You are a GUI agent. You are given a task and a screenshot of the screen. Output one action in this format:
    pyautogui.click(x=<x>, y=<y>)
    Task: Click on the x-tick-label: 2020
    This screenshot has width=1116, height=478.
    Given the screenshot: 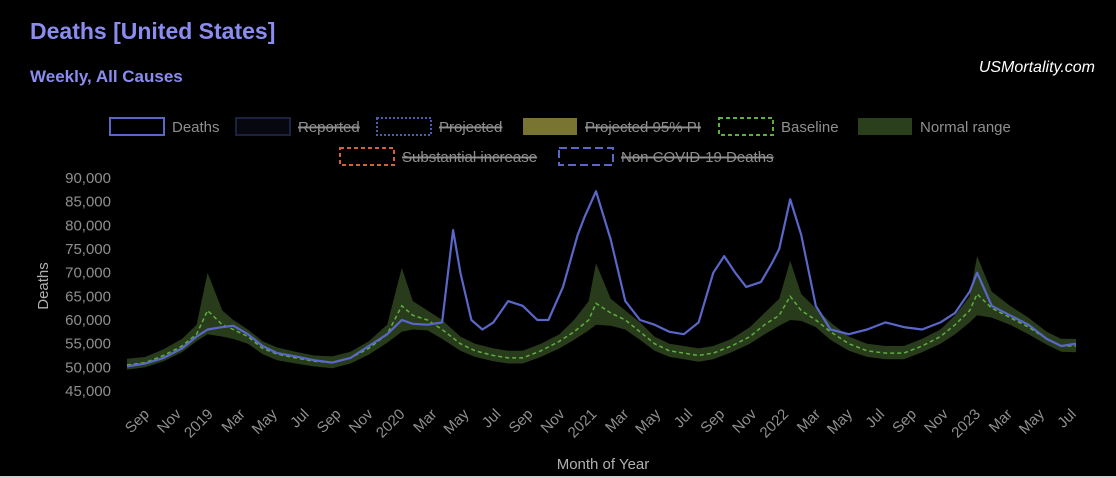 What is the action you would take?
    pyautogui.click(x=391, y=424)
    